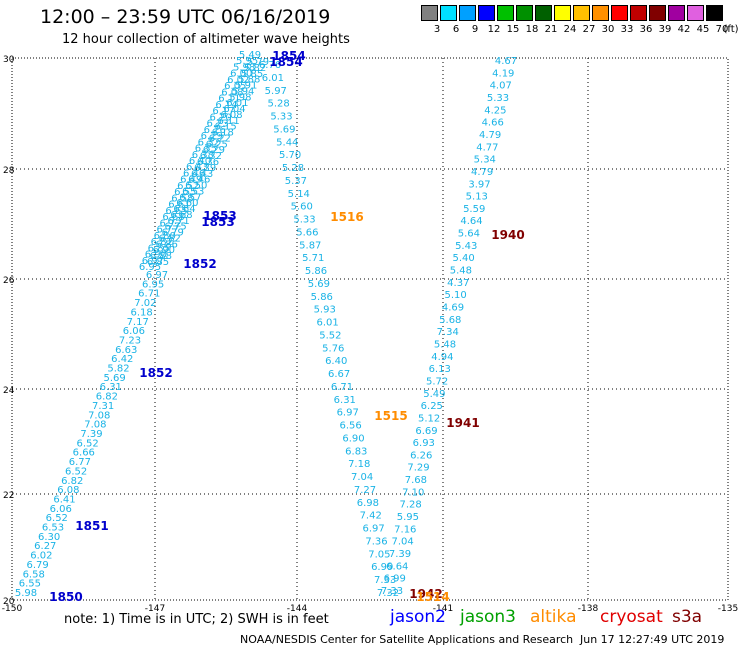 The width and height of the screenshot is (740, 650). What do you see at coordinates (258, 62) in the screenshot?
I see `wave-height-value: 5.79` at bounding box center [258, 62].